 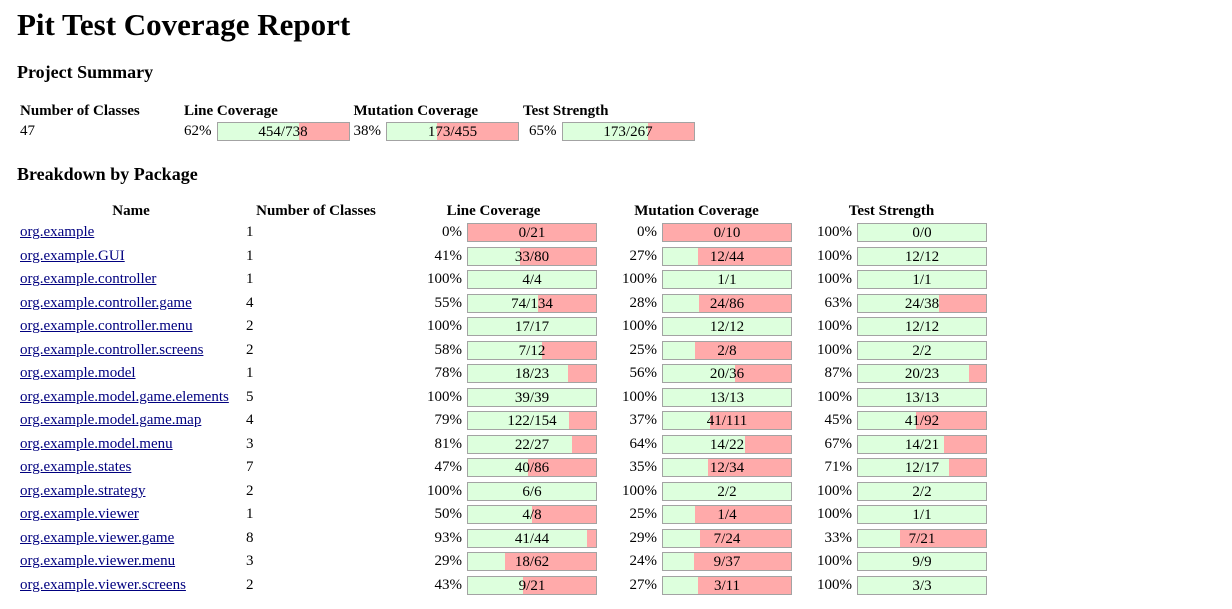 I want to click on package-test-strength-ratio: 2/2, so click(x=922, y=350).